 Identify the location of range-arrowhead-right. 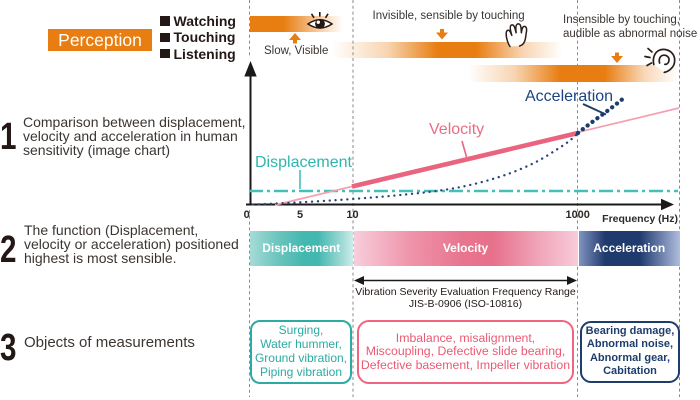
(572, 280).